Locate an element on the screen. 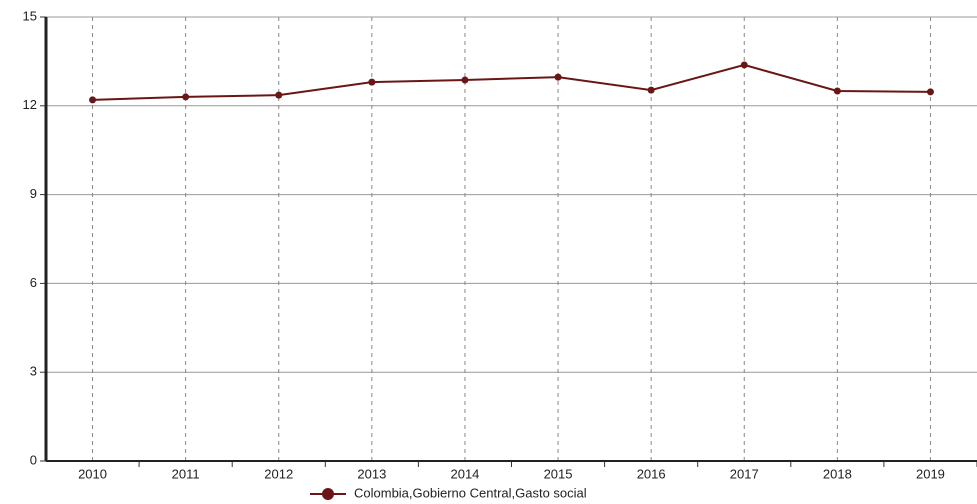  legend-marker is located at coordinates (328, 494).